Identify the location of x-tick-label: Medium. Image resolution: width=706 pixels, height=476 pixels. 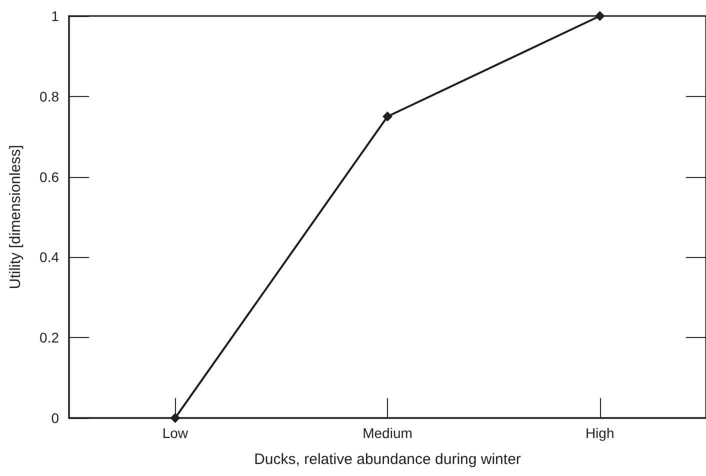
(387, 433).